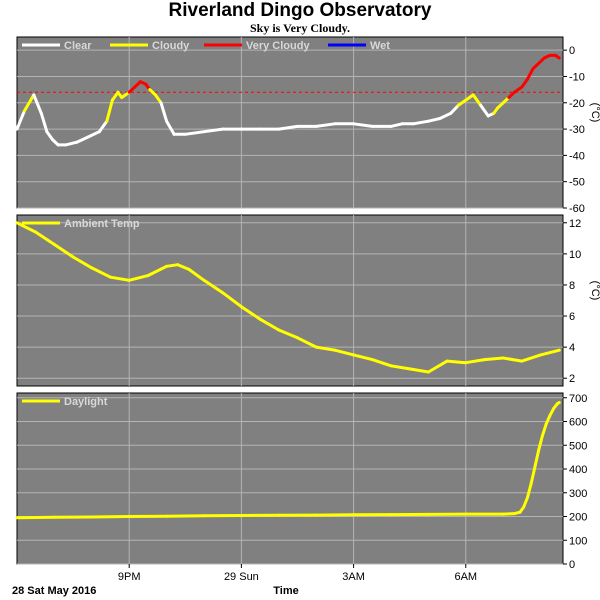  What do you see at coordinates (300, 10) in the screenshot?
I see `page-title: Riverland Dingo Observatory` at bounding box center [300, 10].